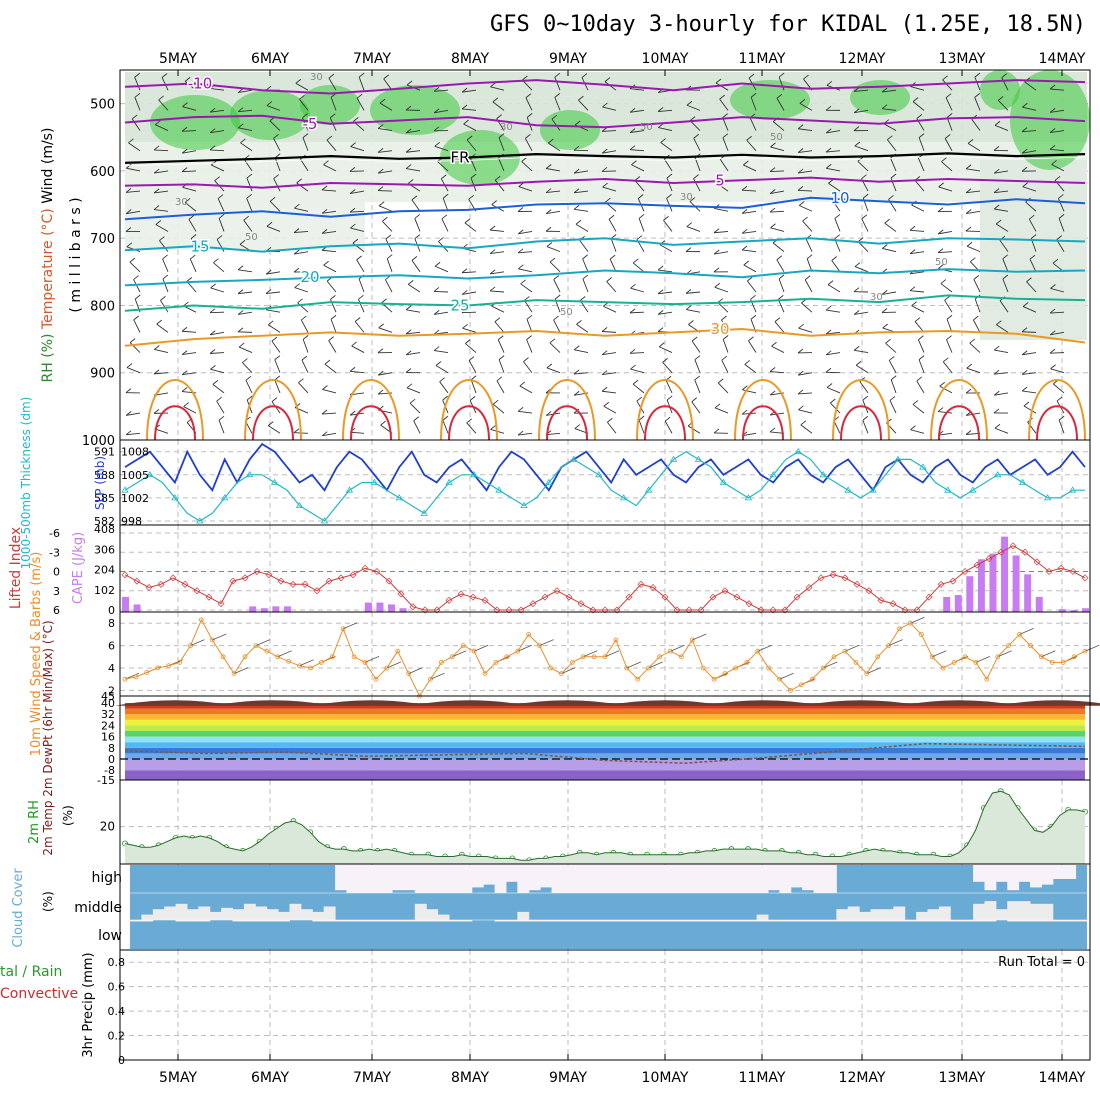 The image size is (1100, 1100). Describe the element at coordinates (48, 355) in the screenshot. I see `ylabel-segment: RH (%)` at that location.